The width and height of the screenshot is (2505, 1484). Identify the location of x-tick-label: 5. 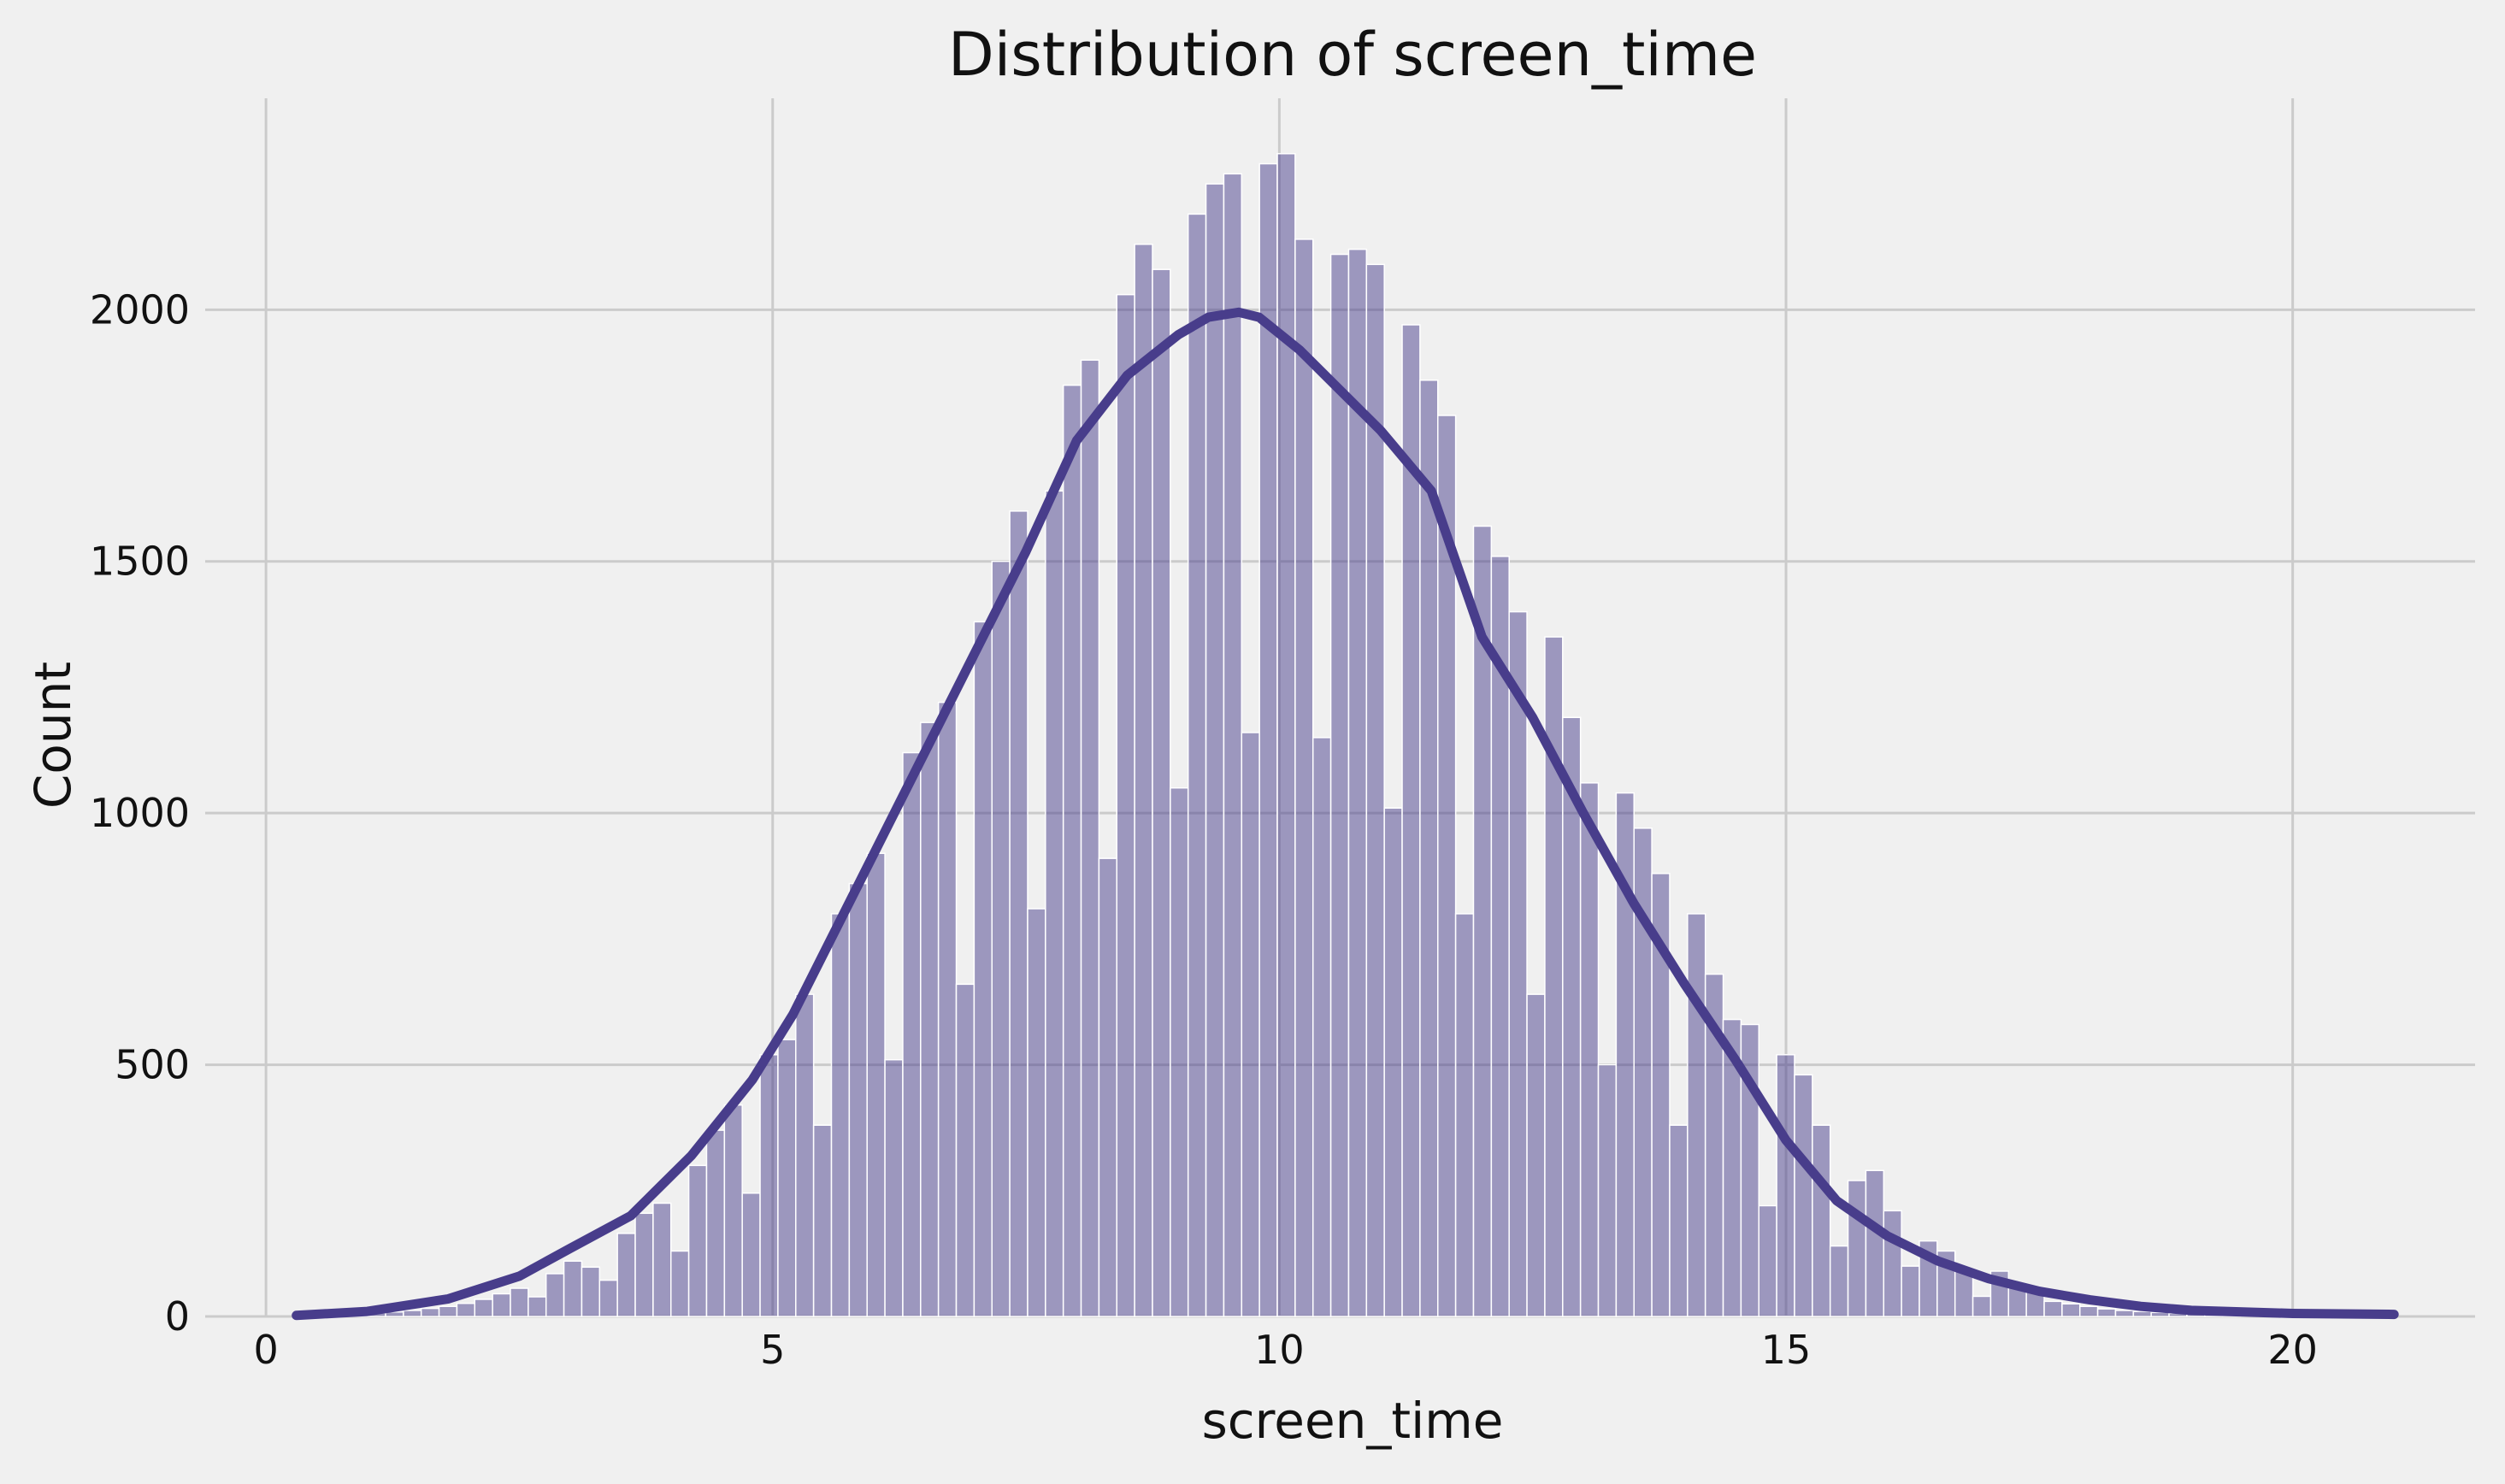
(772, 1350).